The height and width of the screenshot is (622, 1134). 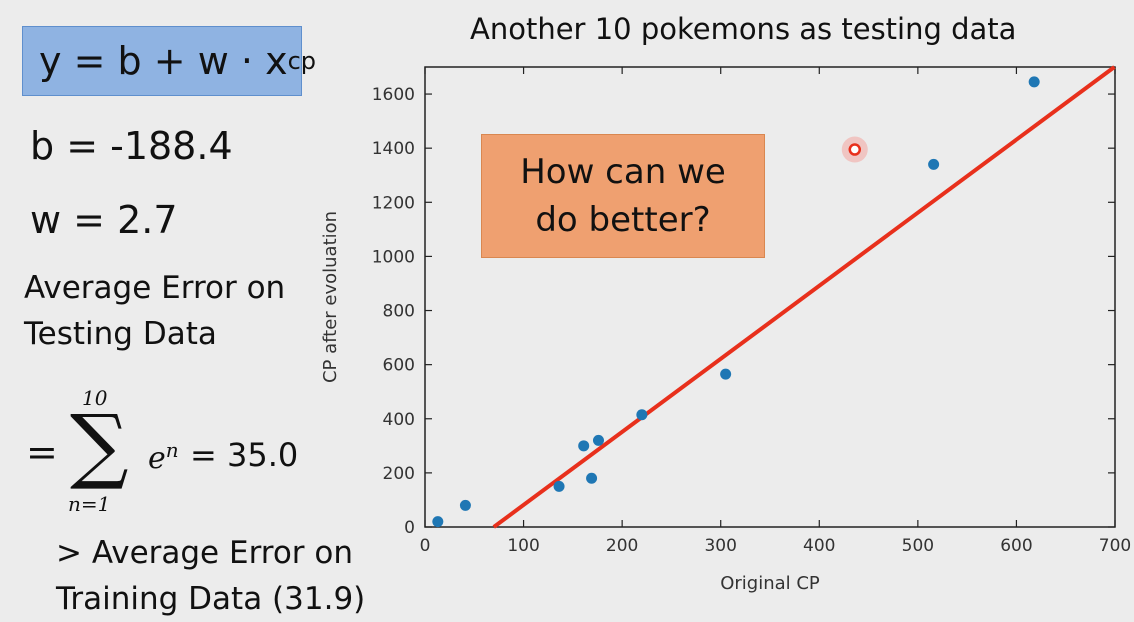 I want to click on y-tick-label: 600, so click(x=399, y=366).